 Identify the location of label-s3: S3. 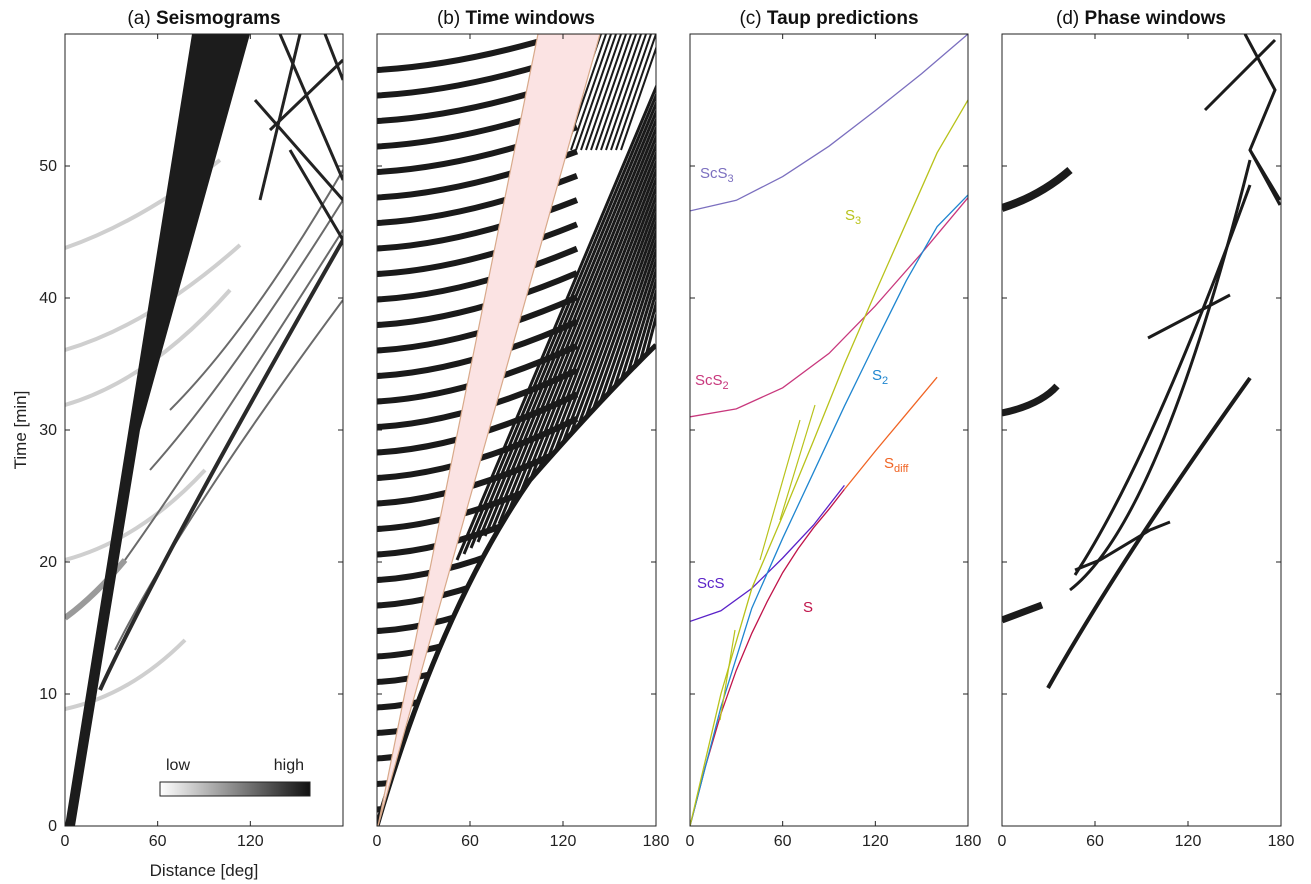
(853, 217).